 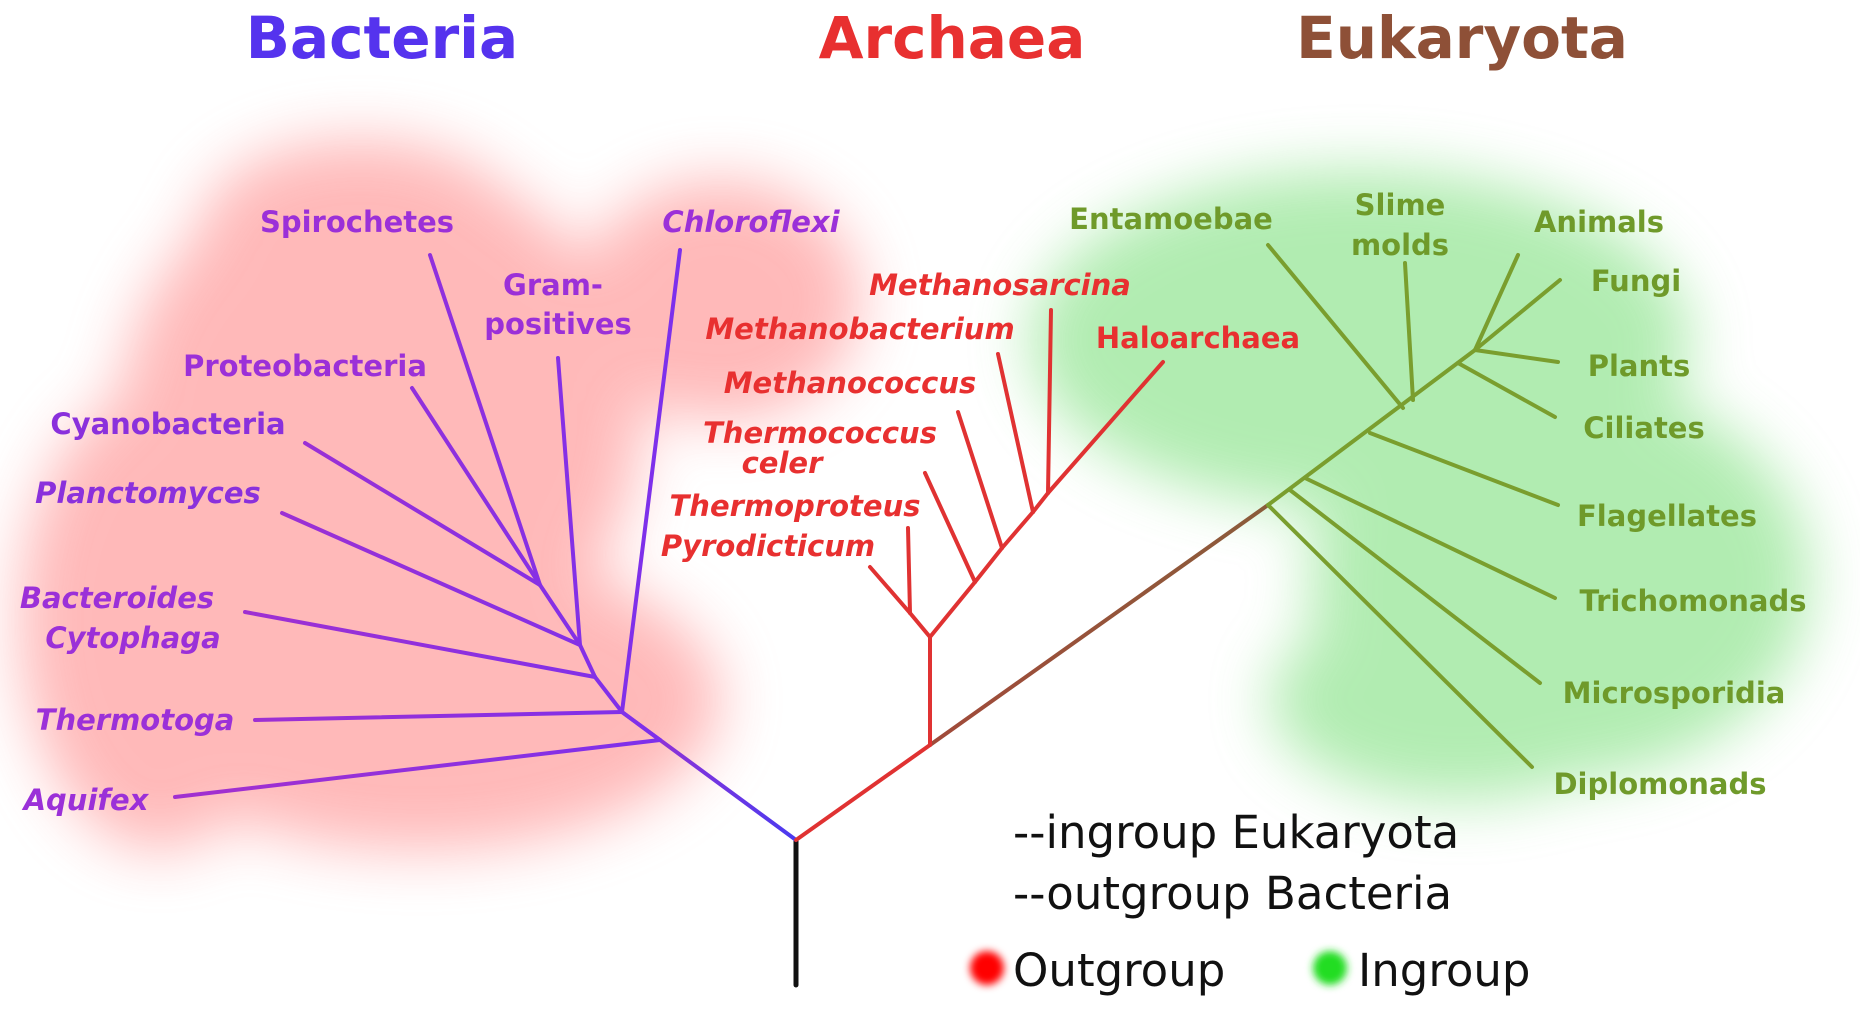 I want to click on branch-cyanobacteria, so click(x=422, y=514).